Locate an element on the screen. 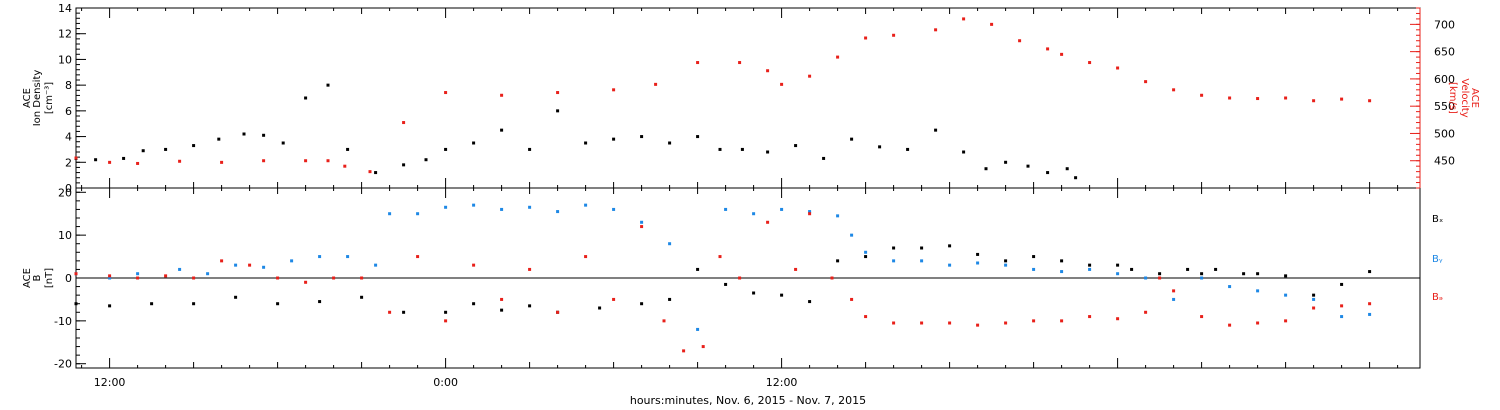 Image resolution: width=1500 pixels, height=410 pixels. density-axis-label: ACE Ion Density [cm⁻³] is located at coordinates (38, 98).